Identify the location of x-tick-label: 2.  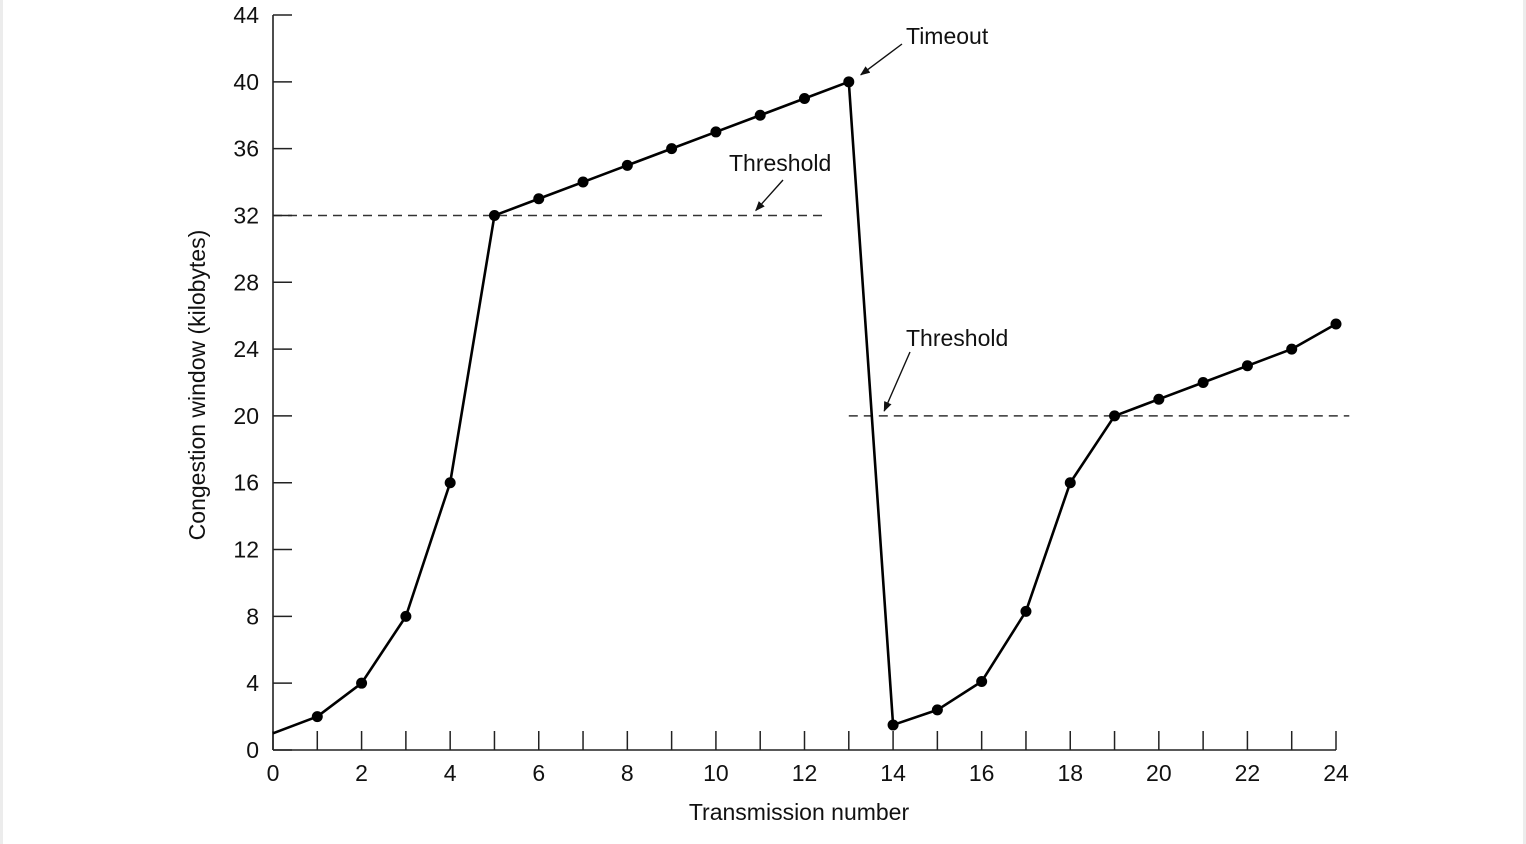
(361, 773).